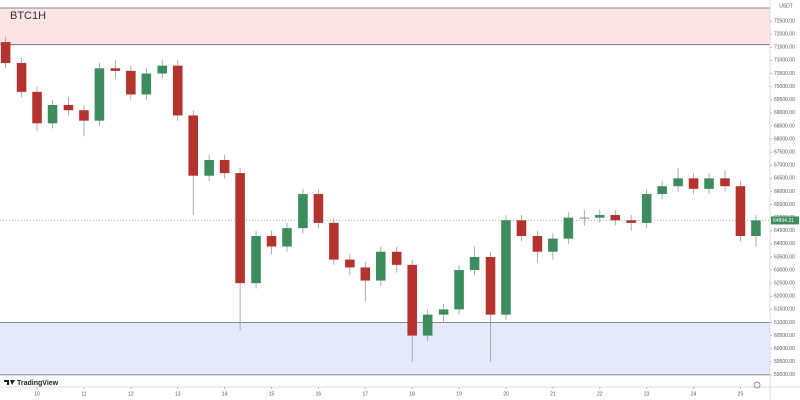 Image resolution: width=800 pixels, height=400 pixels. I want to click on x-tick-label: 18, so click(412, 394).